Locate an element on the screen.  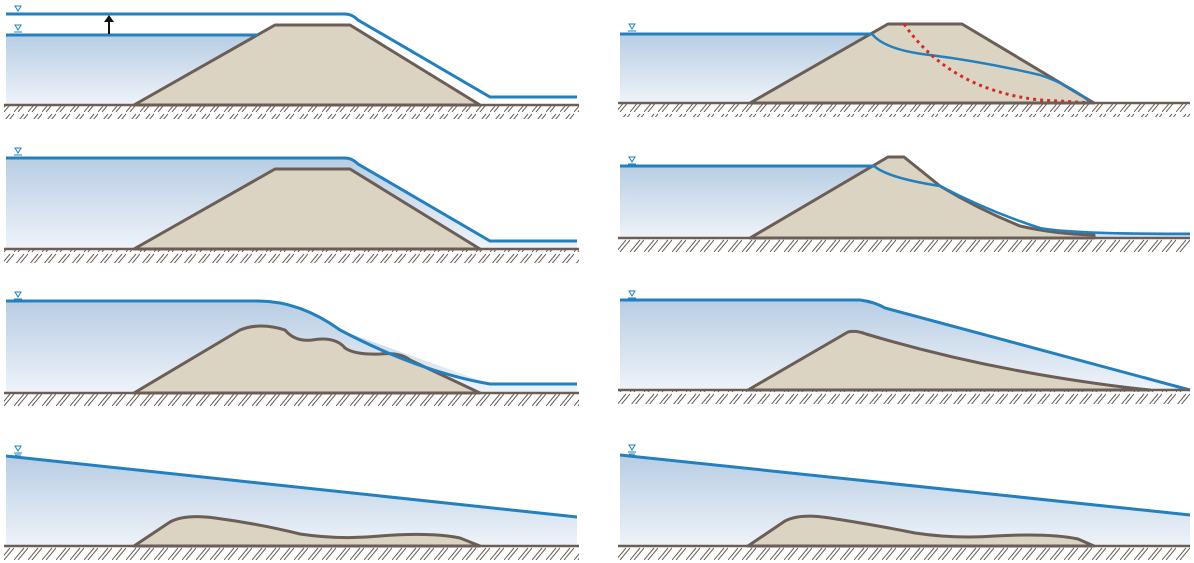
eroded-embankment is located at coordinates (949, 360).